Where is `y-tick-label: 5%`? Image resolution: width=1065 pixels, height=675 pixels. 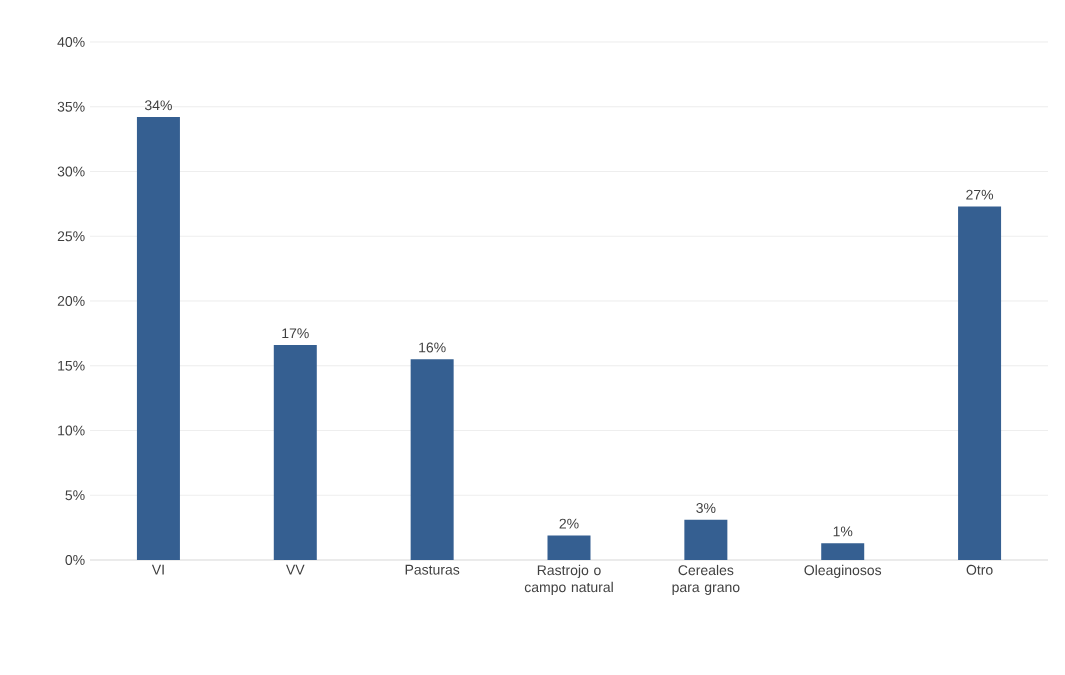
y-tick-label: 5% is located at coordinates (75, 495).